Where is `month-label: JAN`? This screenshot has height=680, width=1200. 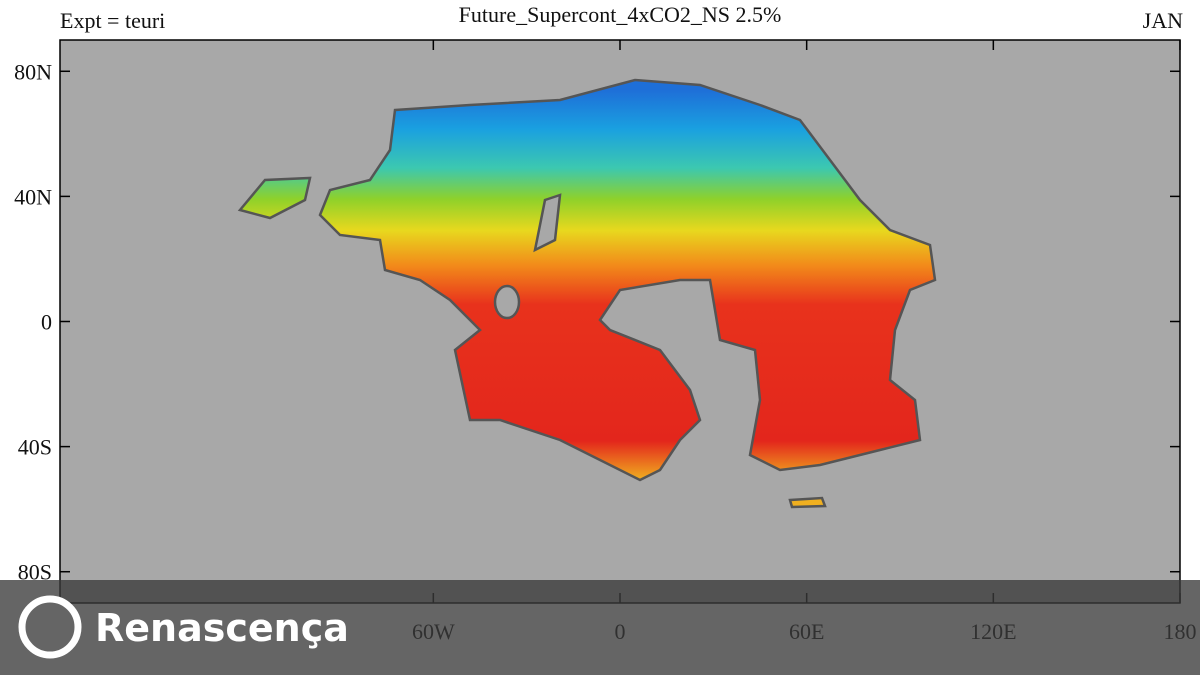
month-label: JAN is located at coordinates (1163, 20).